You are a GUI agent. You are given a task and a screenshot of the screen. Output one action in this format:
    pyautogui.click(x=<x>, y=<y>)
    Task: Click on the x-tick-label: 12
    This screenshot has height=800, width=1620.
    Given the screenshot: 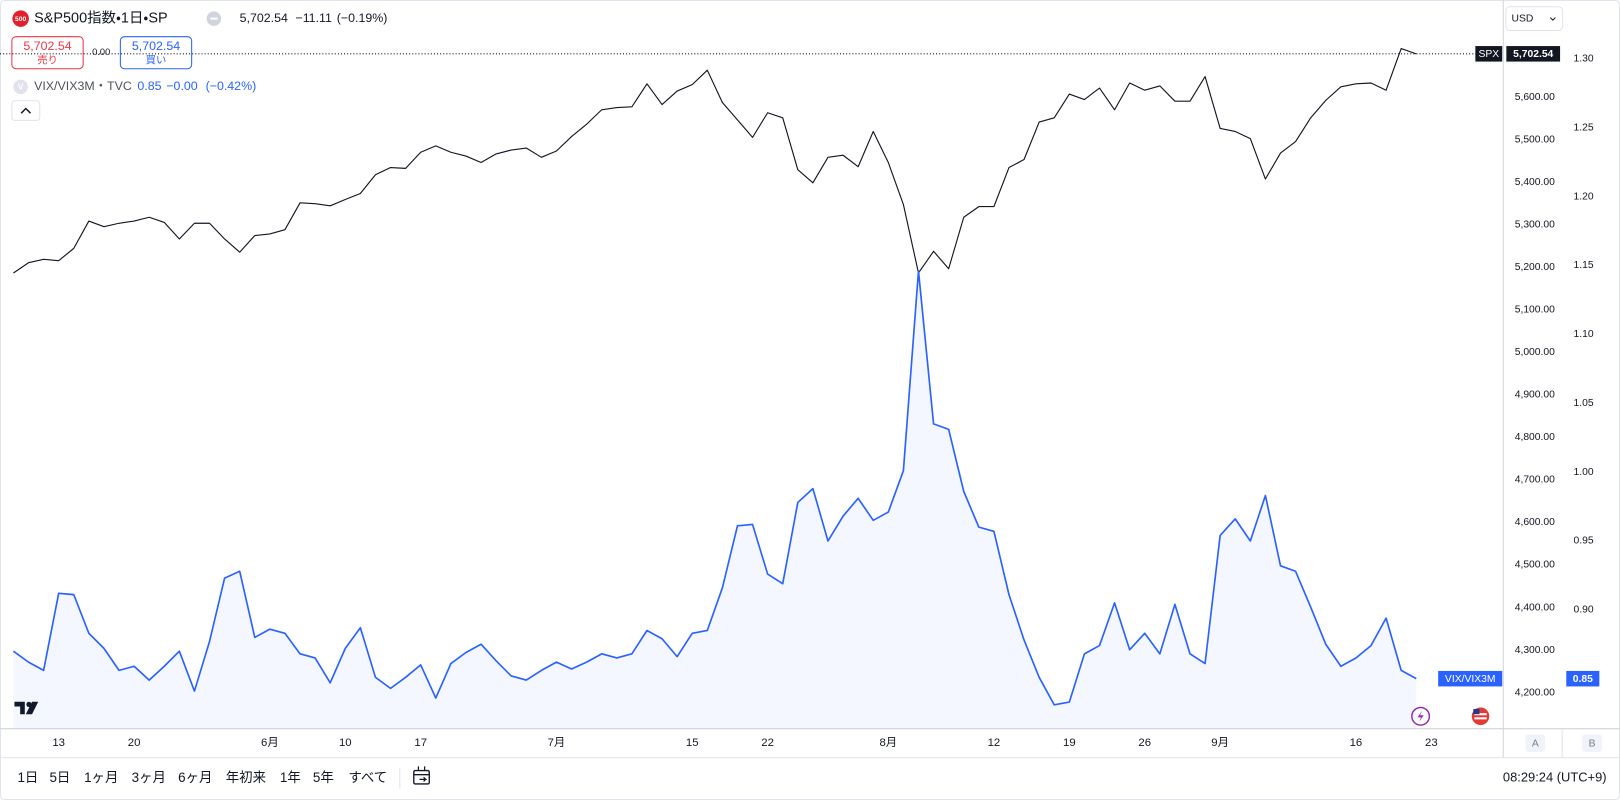 What is the action you would take?
    pyautogui.click(x=994, y=743)
    